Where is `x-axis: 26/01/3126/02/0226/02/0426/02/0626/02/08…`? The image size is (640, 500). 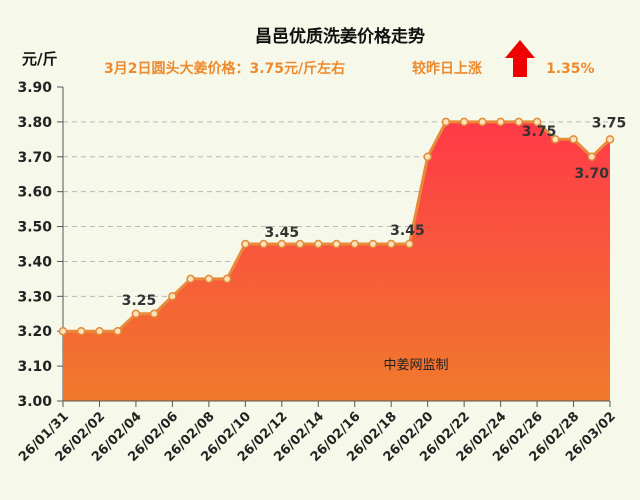 x-axis: 26/01/3126/02/0226/02/0426/02/0626/02/08… is located at coordinates (317, 432).